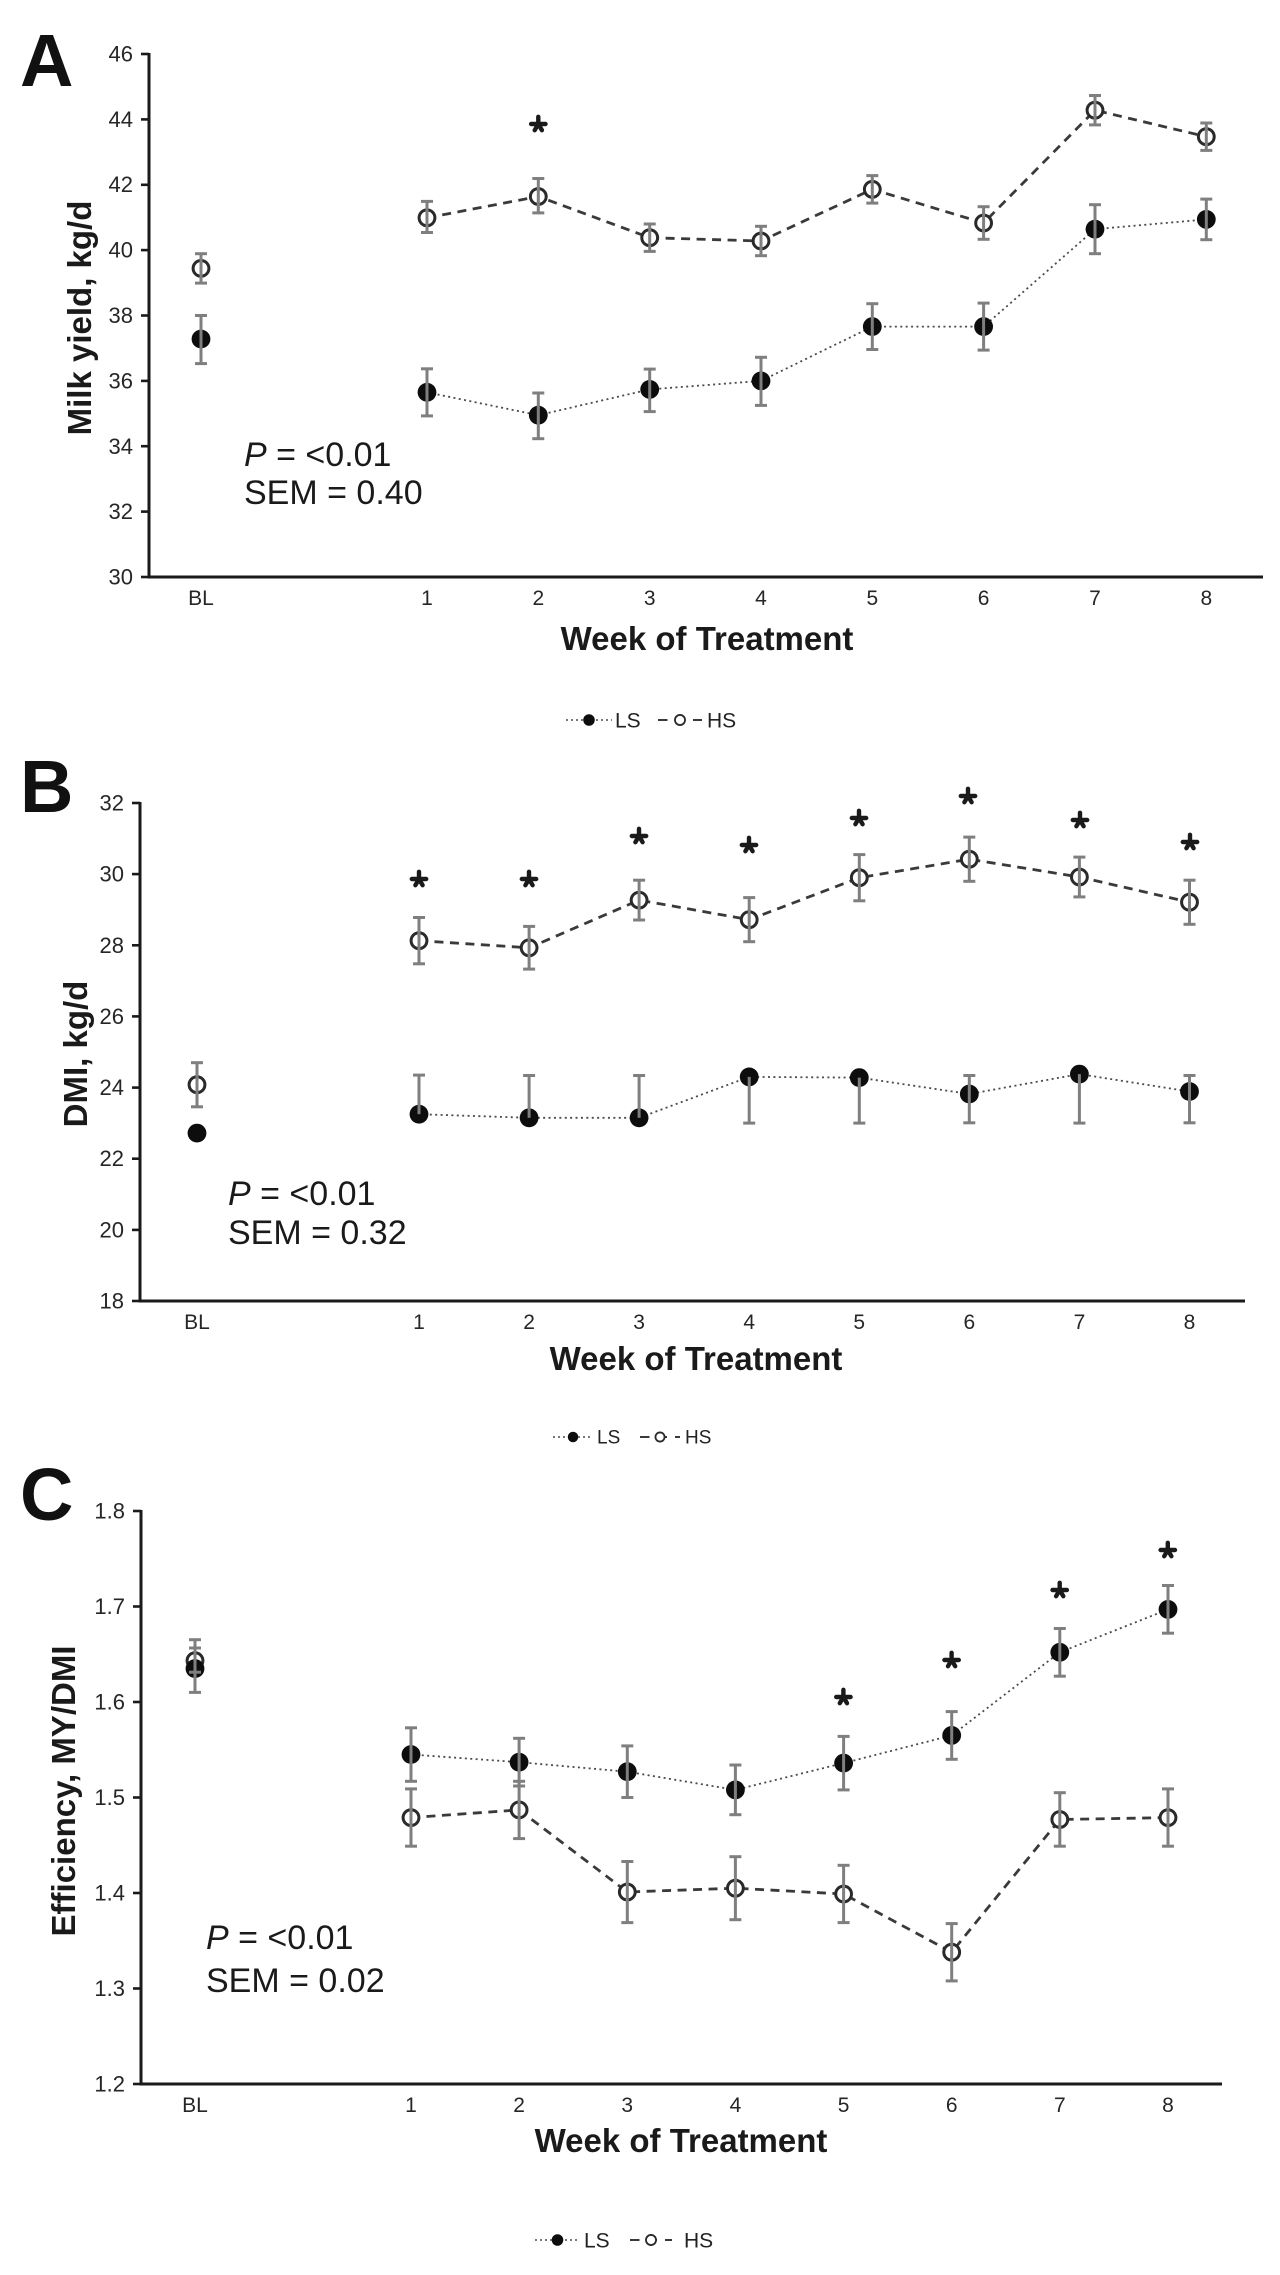 The height and width of the screenshot is (2275, 1280). I want to click on svg-text: 1.8, so click(109, 1511).